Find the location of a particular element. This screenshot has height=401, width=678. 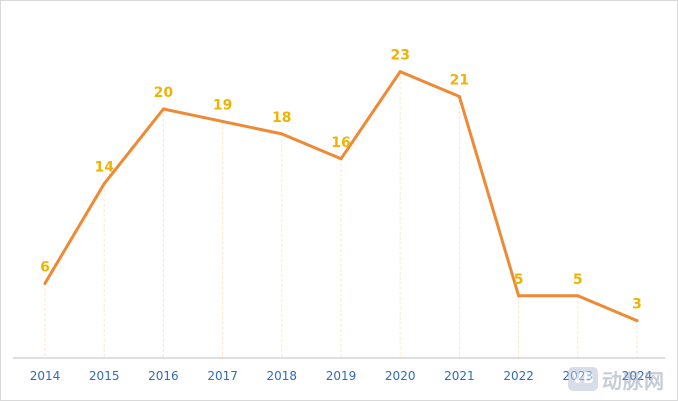

data-point-2017 is located at coordinates (223, 121).